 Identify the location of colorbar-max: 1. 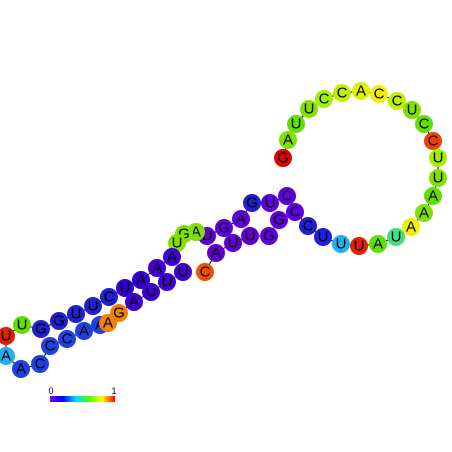
(113, 391).